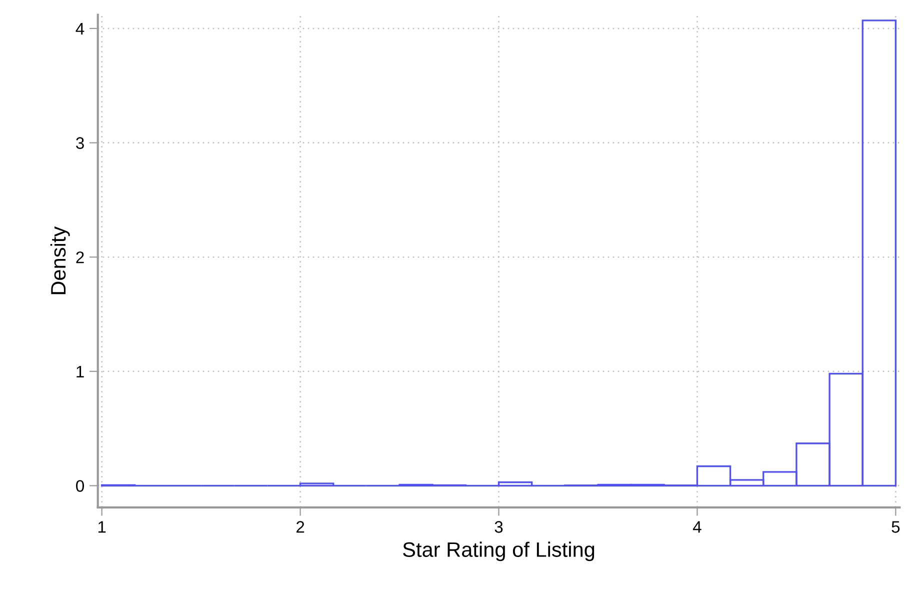 The height and width of the screenshot is (590, 906). Describe the element at coordinates (80, 143) in the screenshot. I see `y-tick-label: 3` at that location.